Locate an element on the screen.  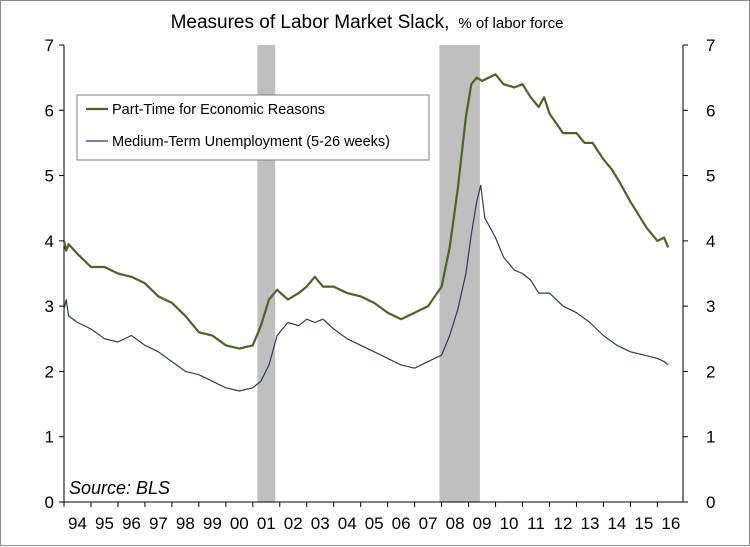
x-tick-label: 09 is located at coordinates (482, 523).